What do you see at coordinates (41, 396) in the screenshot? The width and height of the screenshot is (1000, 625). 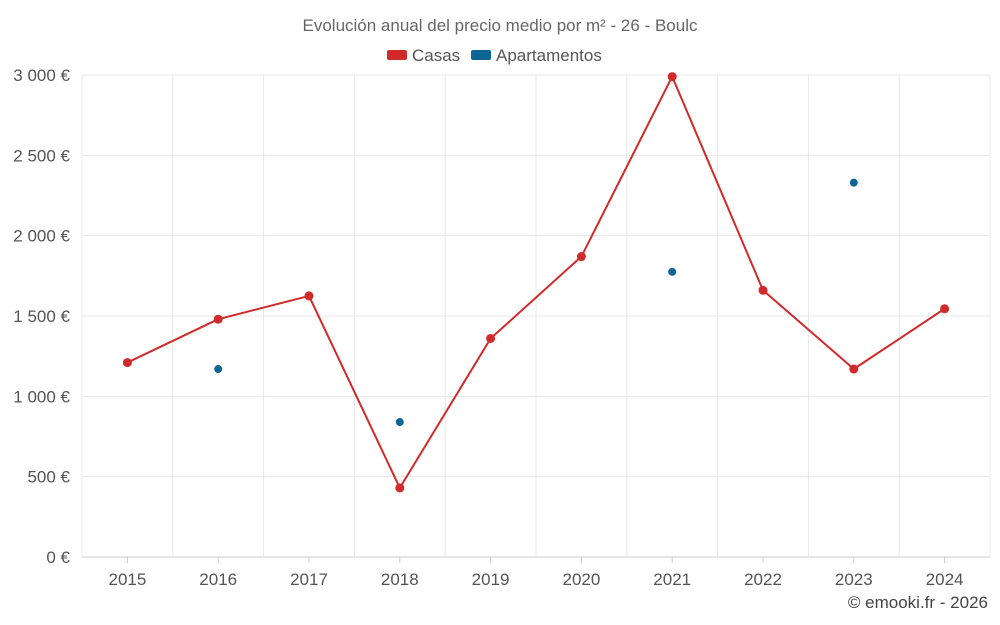 I see `y-tick-label: 1 000 €` at bounding box center [41, 396].